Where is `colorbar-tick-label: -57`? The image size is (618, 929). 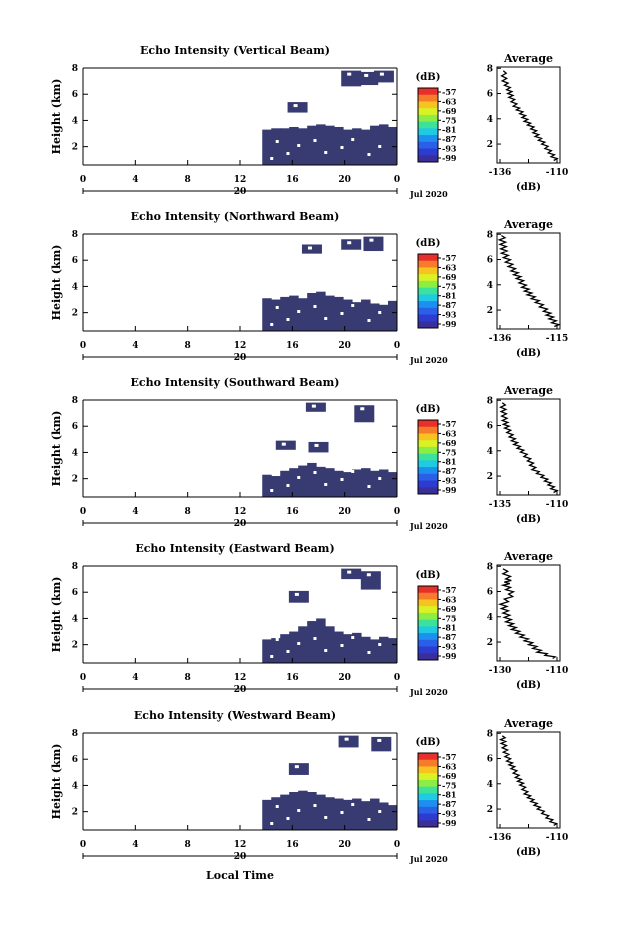
colorbar-tick-label: -57 is located at coordinates (449, 258).